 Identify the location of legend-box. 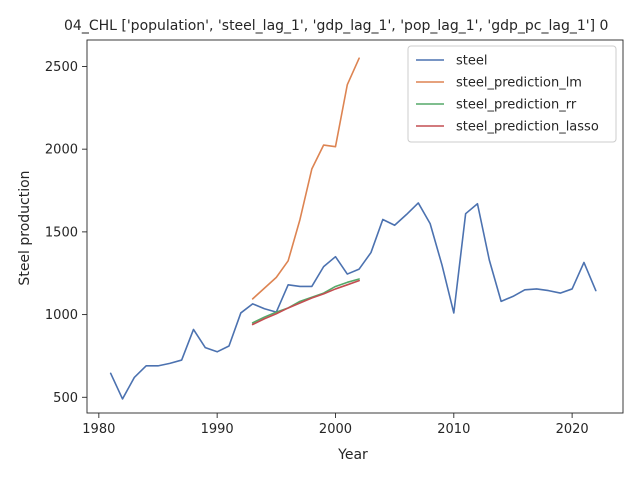
(512, 94).